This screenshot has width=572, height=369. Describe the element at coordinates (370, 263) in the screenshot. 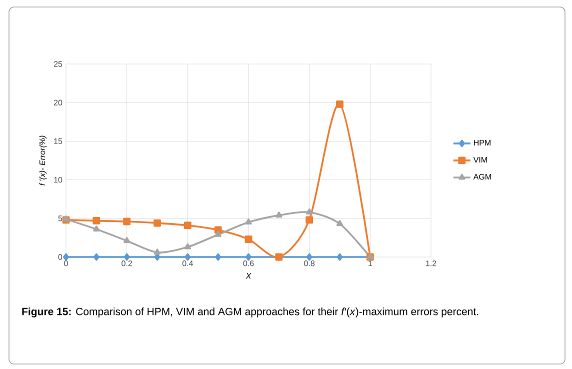

I see `x-tick-label: 1` at that location.